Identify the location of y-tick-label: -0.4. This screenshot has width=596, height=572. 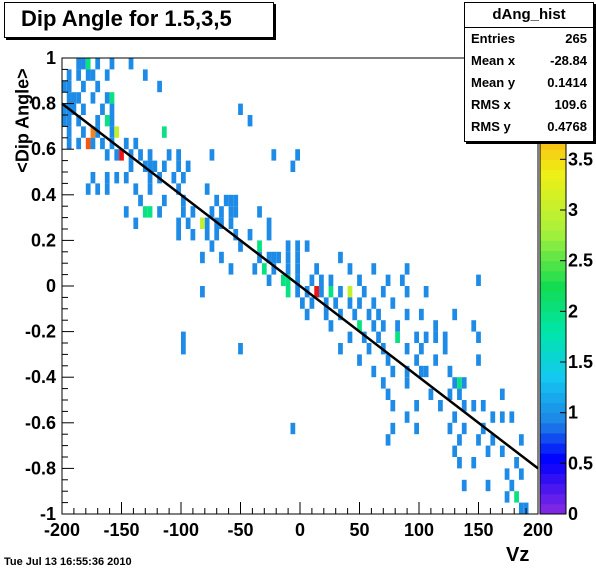
(40, 377).